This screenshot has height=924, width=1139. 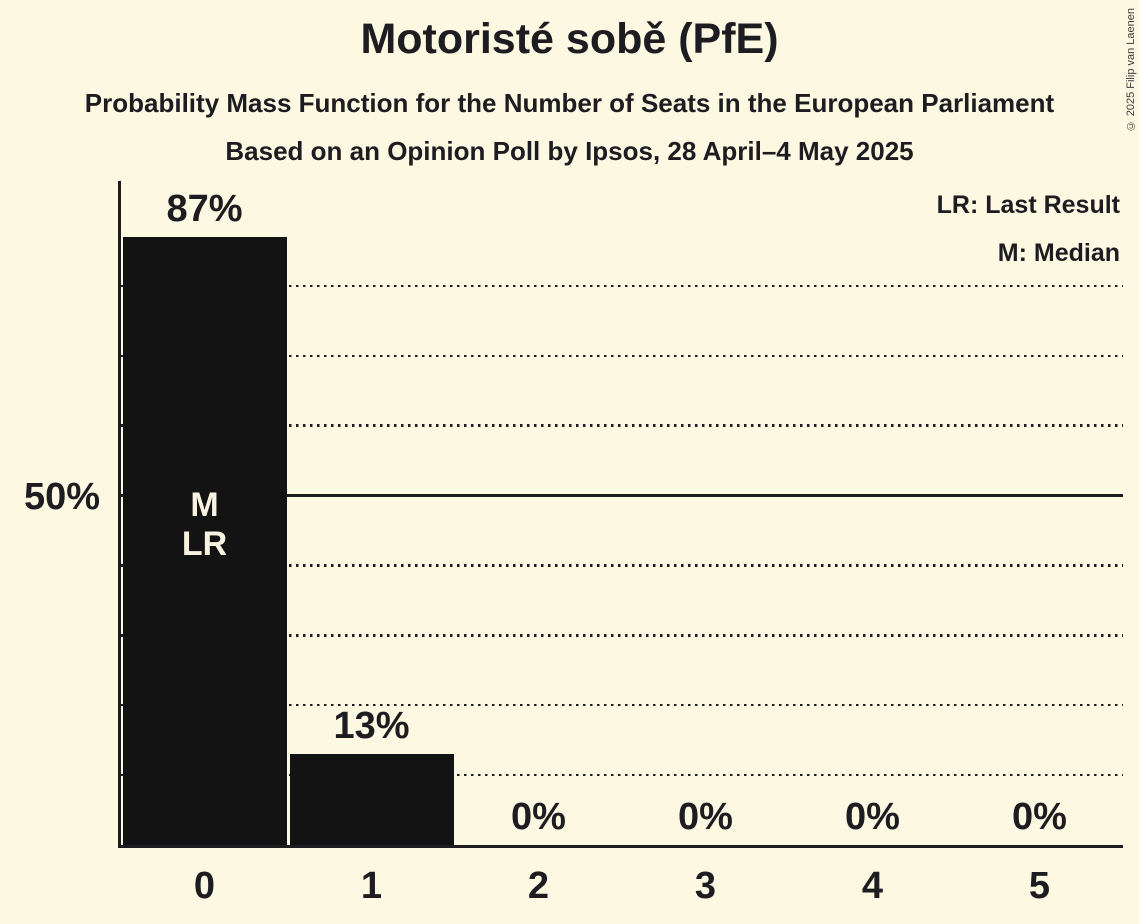 I want to click on annotation-line-lr: LR, so click(x=204, y=544).